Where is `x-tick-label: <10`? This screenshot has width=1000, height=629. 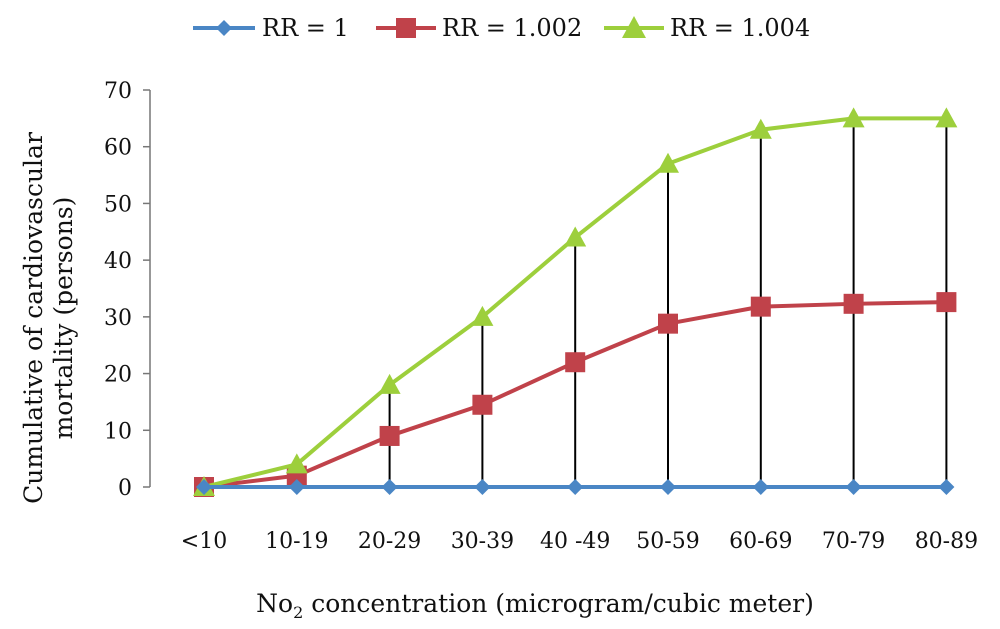 x-tick-label: <10 is located at coordinates (204, 541).